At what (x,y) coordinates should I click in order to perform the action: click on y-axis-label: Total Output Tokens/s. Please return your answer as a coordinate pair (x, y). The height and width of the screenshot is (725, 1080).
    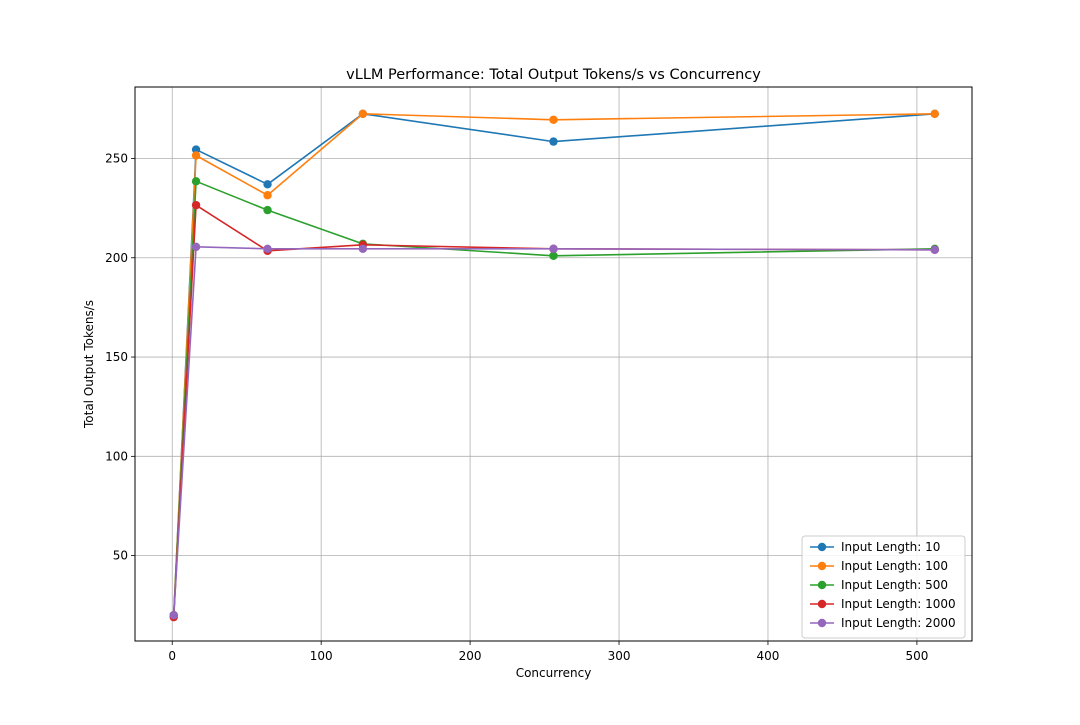
    Looking at the image, I should click on (89, 364).